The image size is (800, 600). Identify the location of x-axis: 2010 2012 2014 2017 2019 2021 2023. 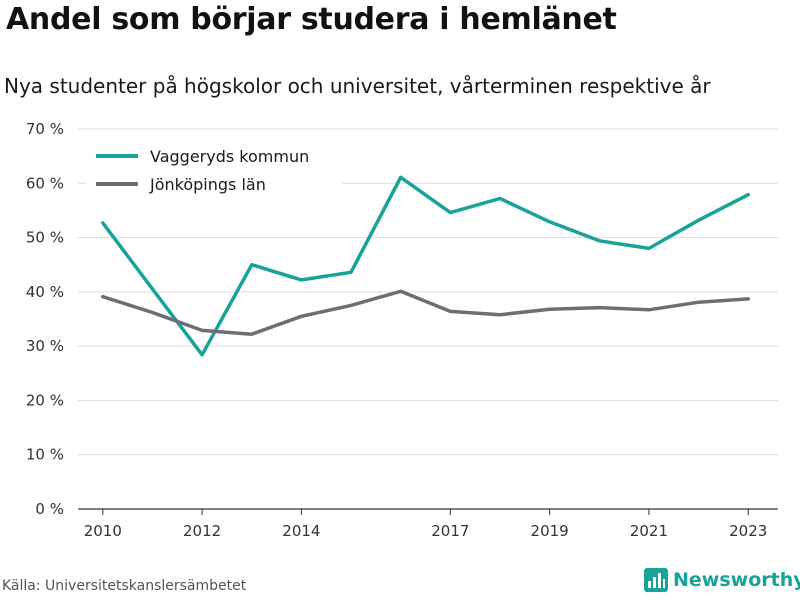
(425, 524).